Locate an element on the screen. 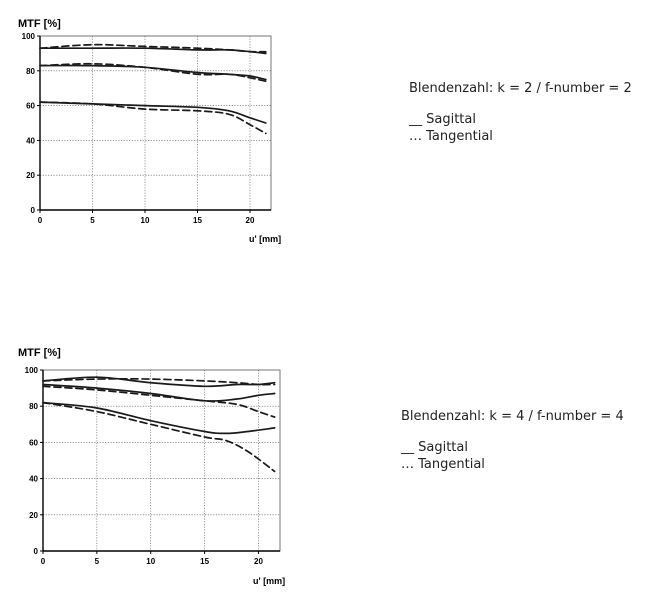 The height and width of the screenshot is (595, 650). legend-caption: Blendenzahl: k = 4 / f-number = 4 is located at coordinates (512, 416).